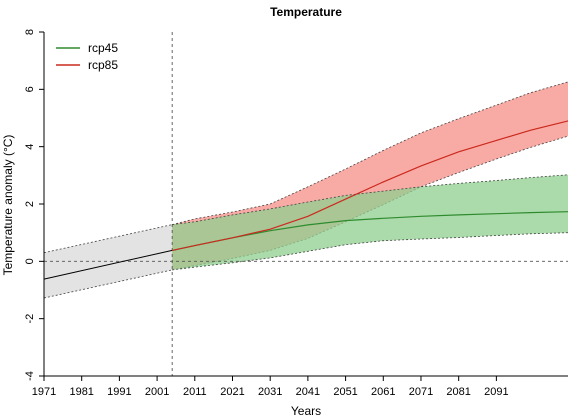  What do you see at coordinates (103, 65) in the screenshot?
I see `legend-label-rcp85: rcp85` at bounding box center [103, 65].